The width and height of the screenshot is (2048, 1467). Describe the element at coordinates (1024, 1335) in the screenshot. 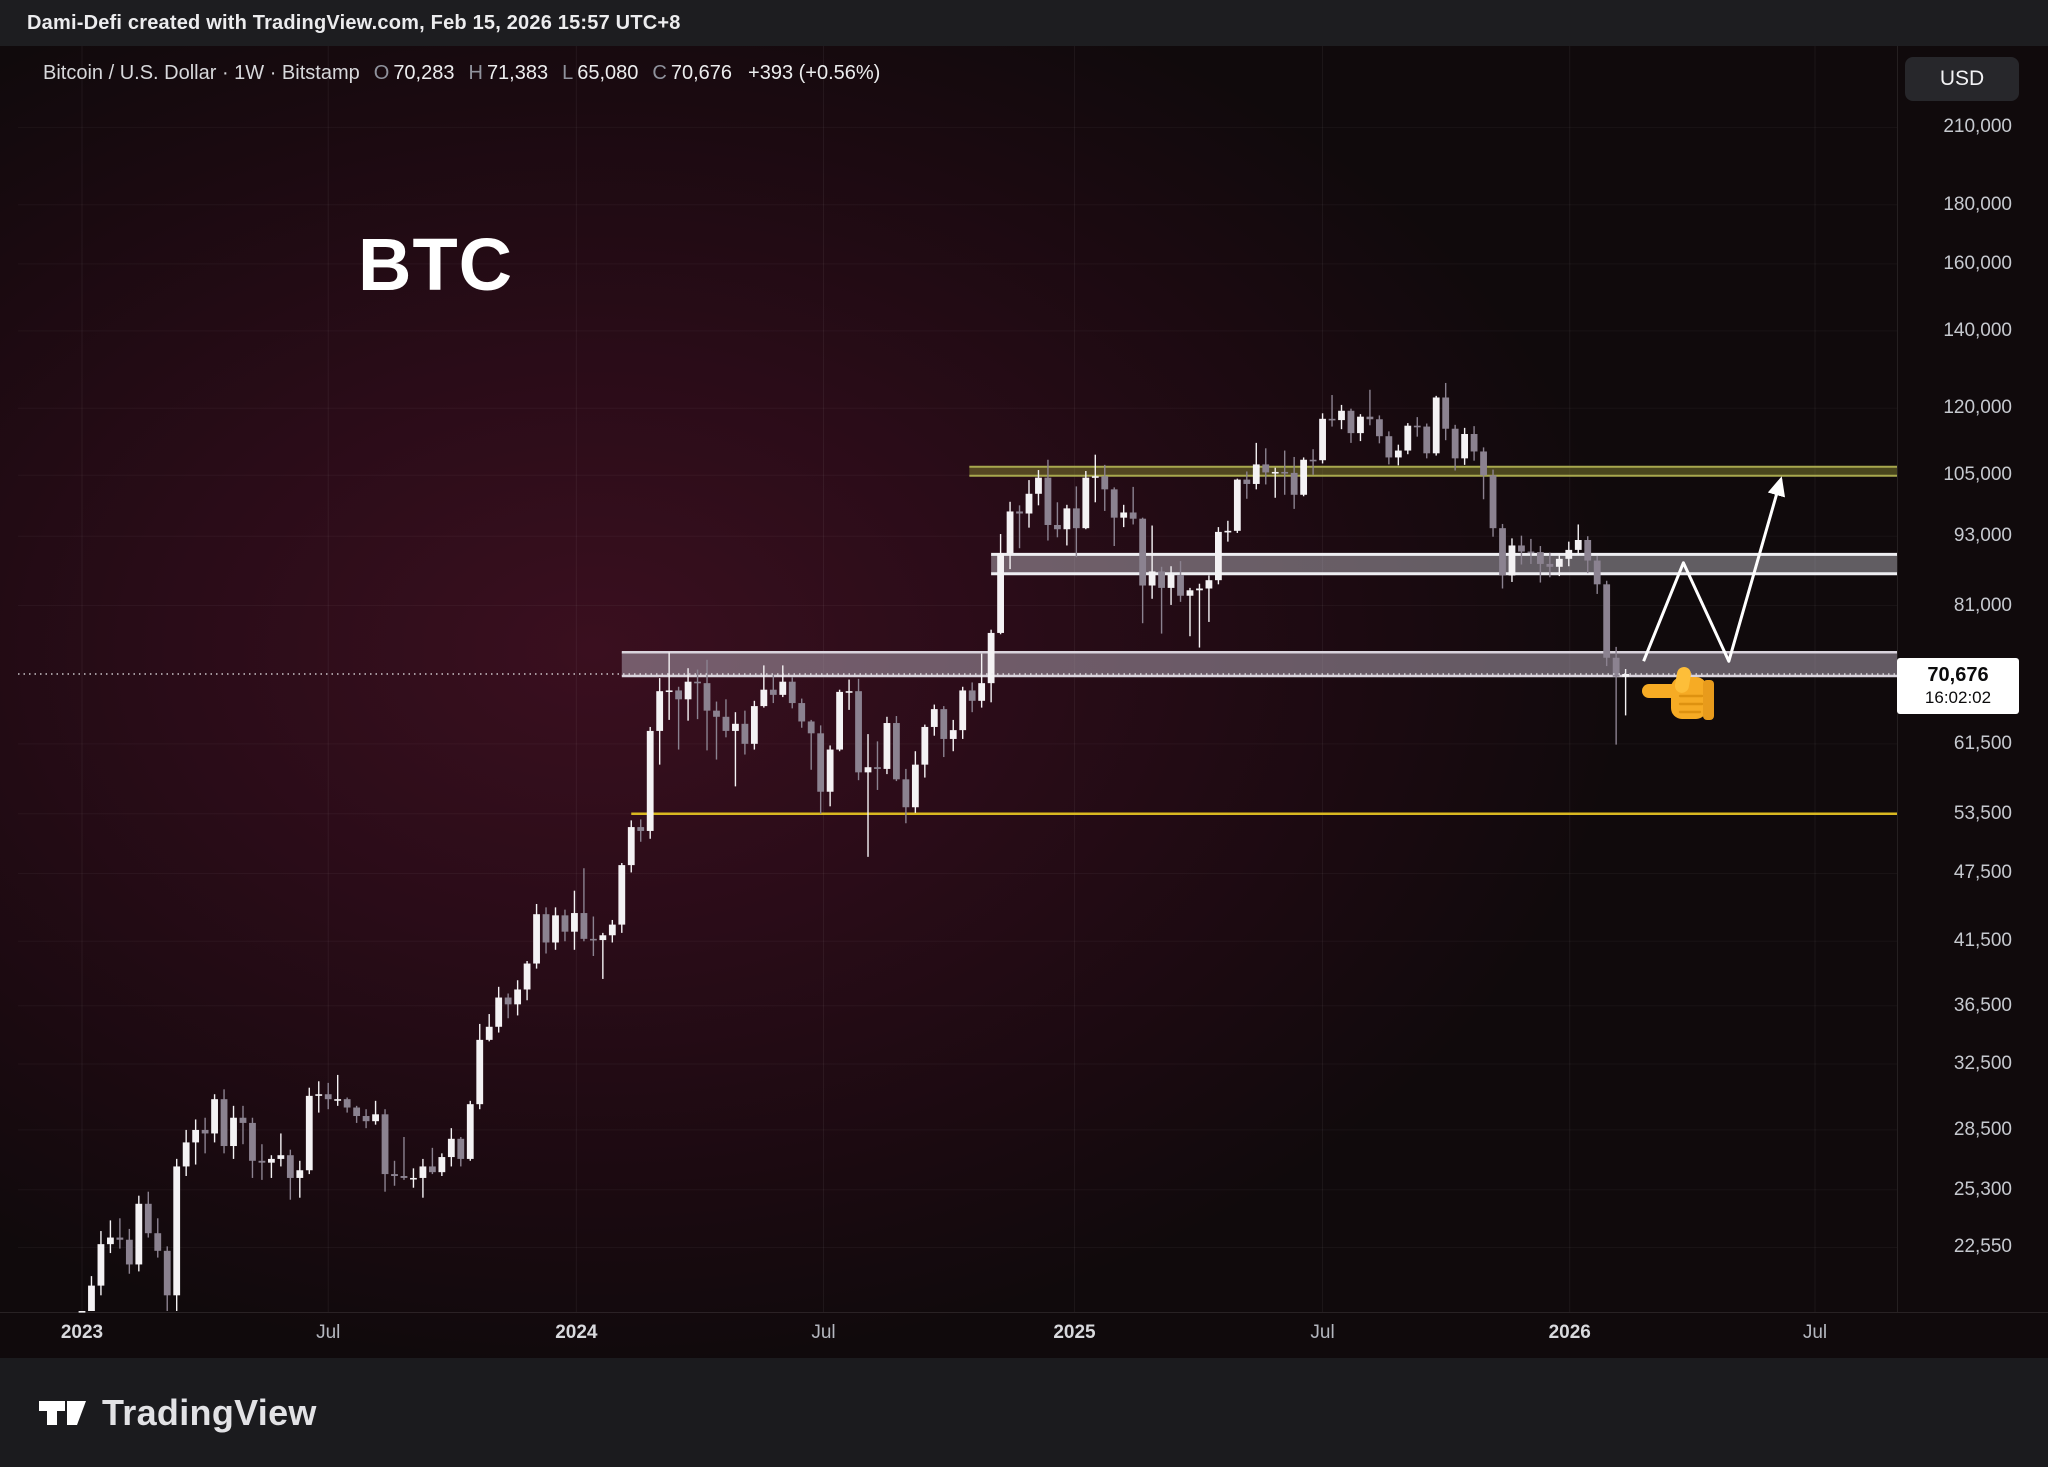

I see `time-axis: 2023 Jul 2024 Jul 2025 Jul 2026 Jul` at that location.